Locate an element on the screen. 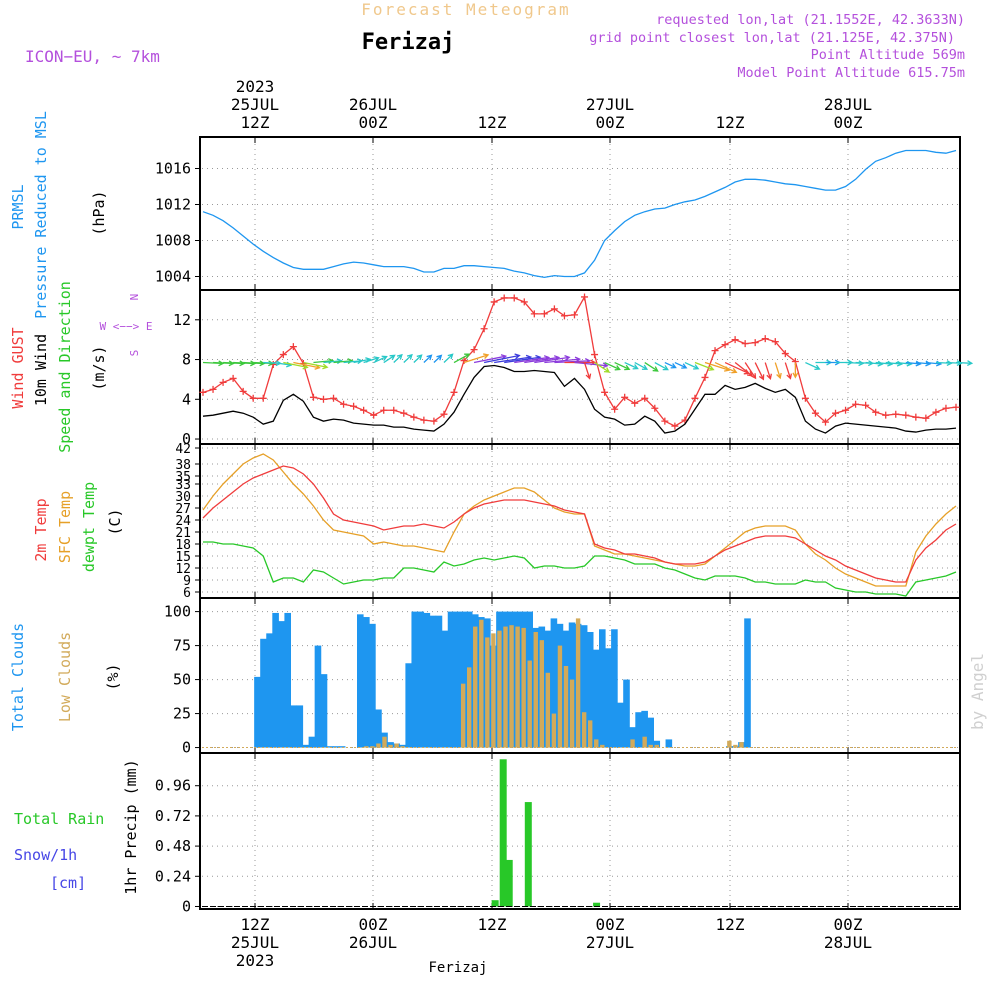 Image resolution: width=1000 pixels, height=1000 pixels. bottom-time-label: 27JUL is located at coordinates (610, 942).